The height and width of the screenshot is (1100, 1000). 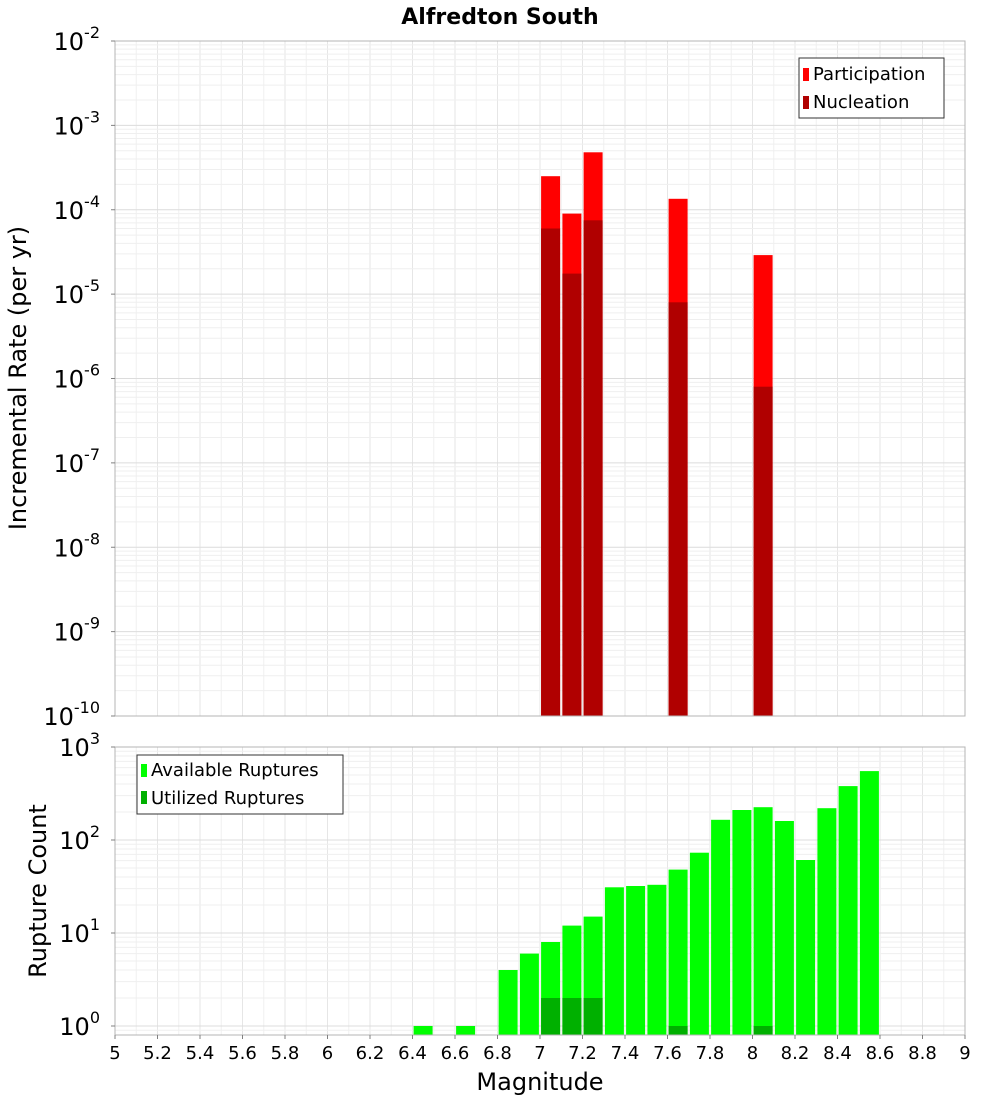 I want to click on legend-swatch-participation, so click(x=806, y=74).